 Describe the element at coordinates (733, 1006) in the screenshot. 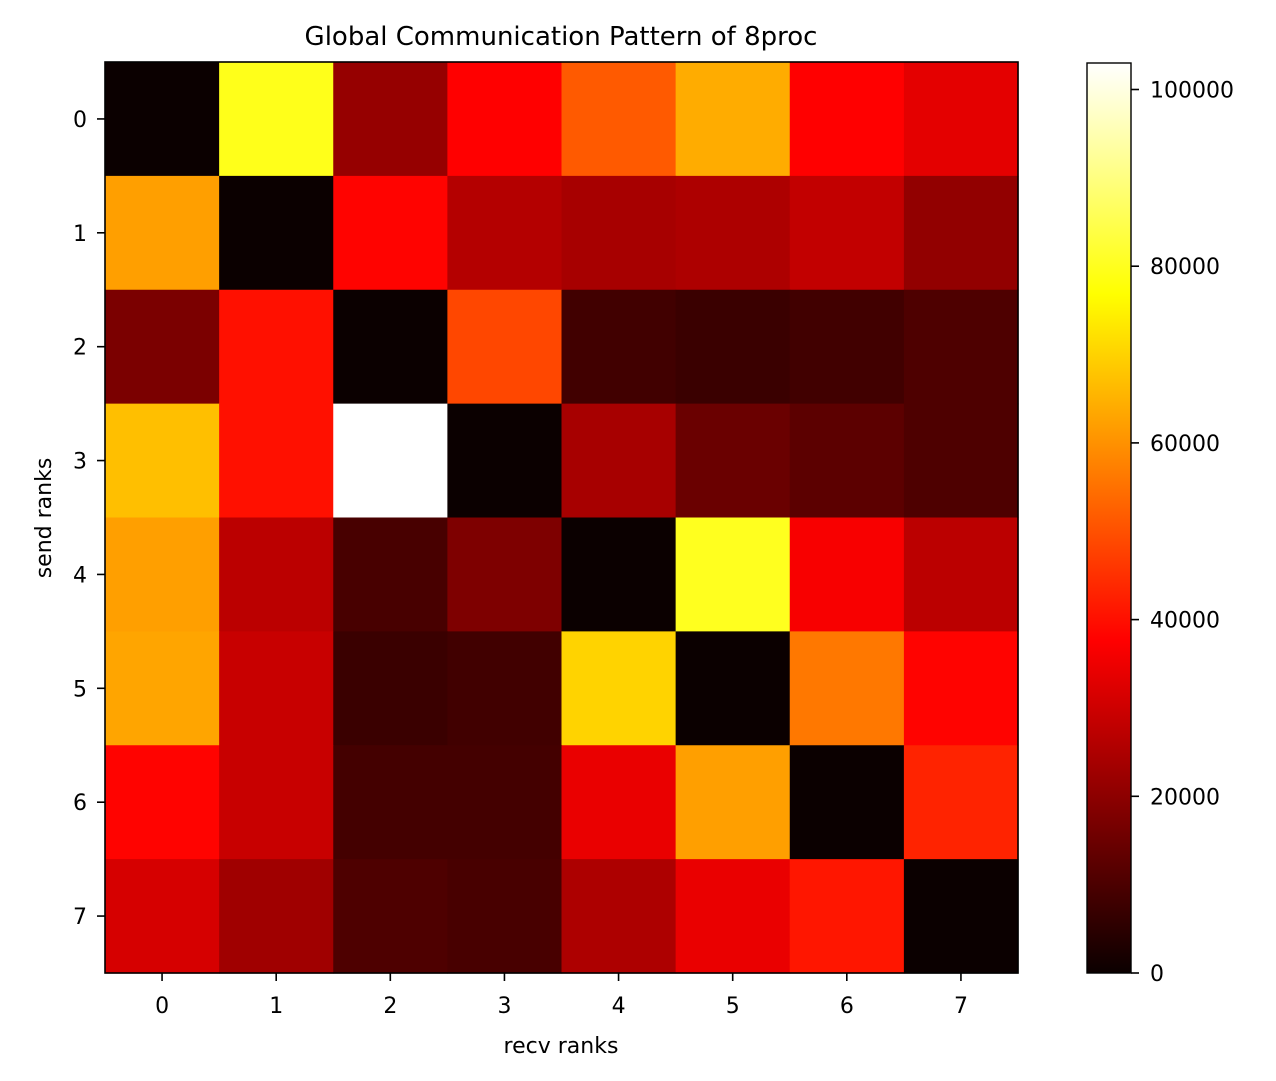

I see `x-tick-label: 5` at that location.